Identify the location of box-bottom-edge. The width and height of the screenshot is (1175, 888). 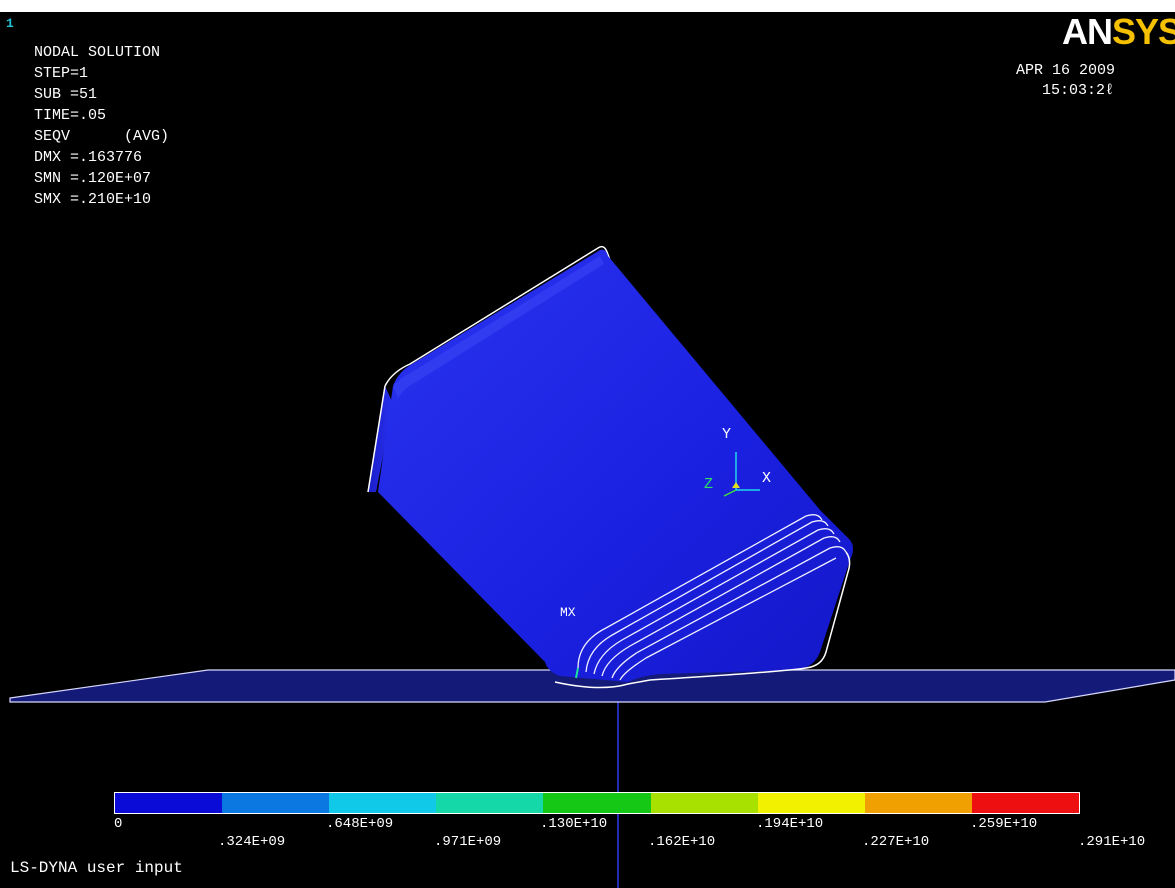
(702, 620).